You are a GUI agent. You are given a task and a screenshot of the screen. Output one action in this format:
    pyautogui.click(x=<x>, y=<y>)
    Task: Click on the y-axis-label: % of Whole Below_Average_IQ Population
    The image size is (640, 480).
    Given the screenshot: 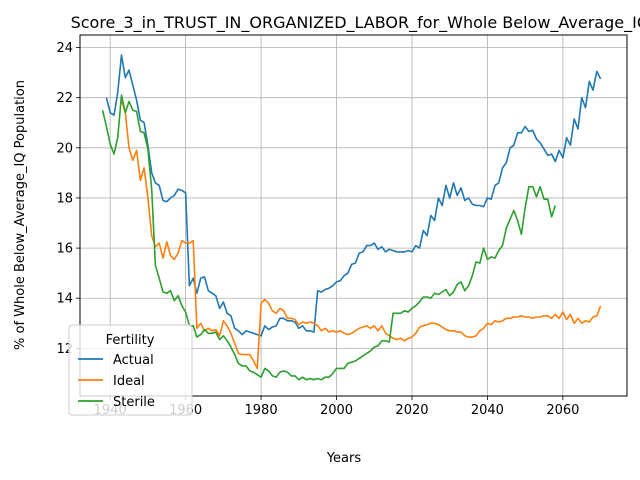 What is the action you would take?
    pyautogui.click(x=20, y=215)
    